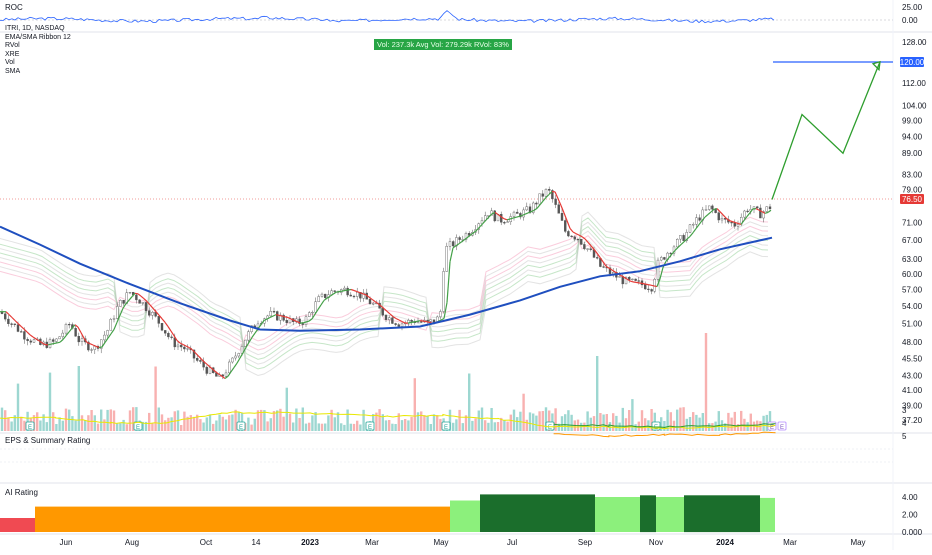 This screenshot has width=932, height=555. Describe the element at coordinates (38, 72) in the screenshot. I see `indicator-legend-item: SMA` at that location.